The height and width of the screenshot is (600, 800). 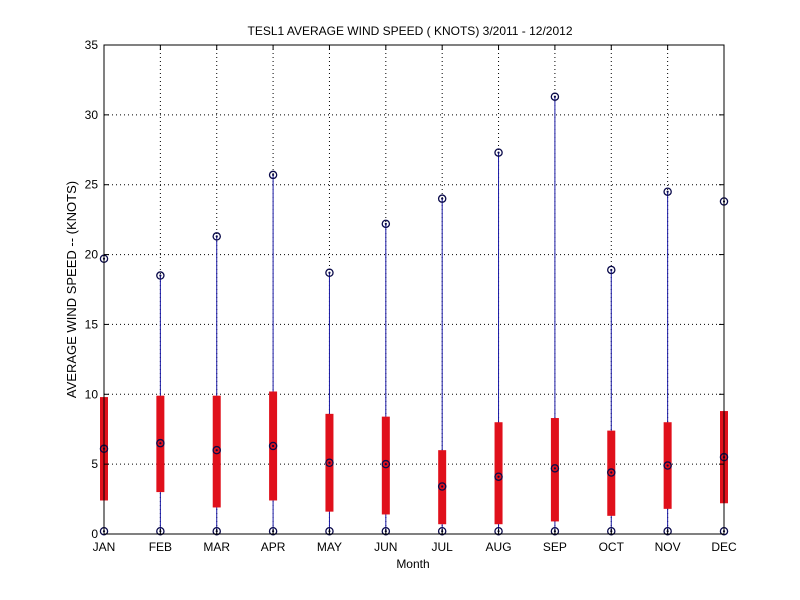 I want to click on x-tick-label: JUL, so click(x=443, y=547).